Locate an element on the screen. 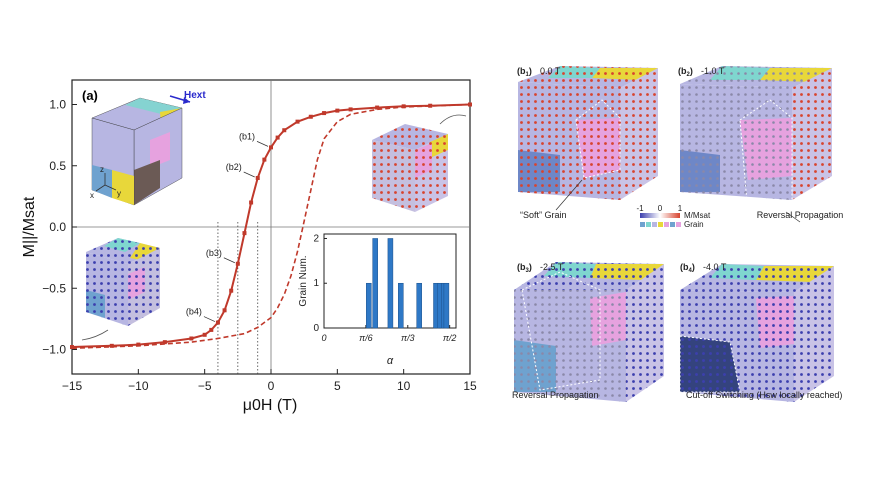 The width and height of the screenshot is (870, 489). axis-y-label: y is located at coordinates (119, 193).